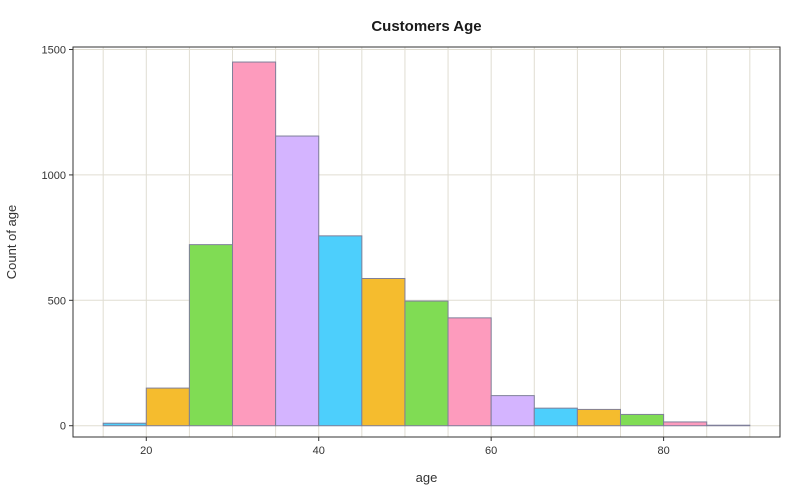  I want to click on x-axis: 20 40 60 80, so click(405, 447).